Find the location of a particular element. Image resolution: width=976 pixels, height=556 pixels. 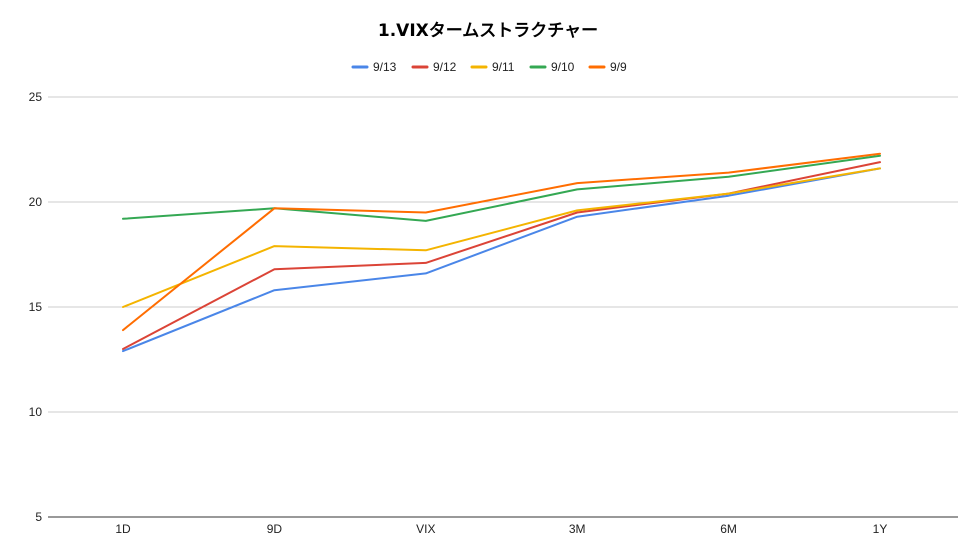

x-tick-label: 9D is located at coordinates (275, 529).